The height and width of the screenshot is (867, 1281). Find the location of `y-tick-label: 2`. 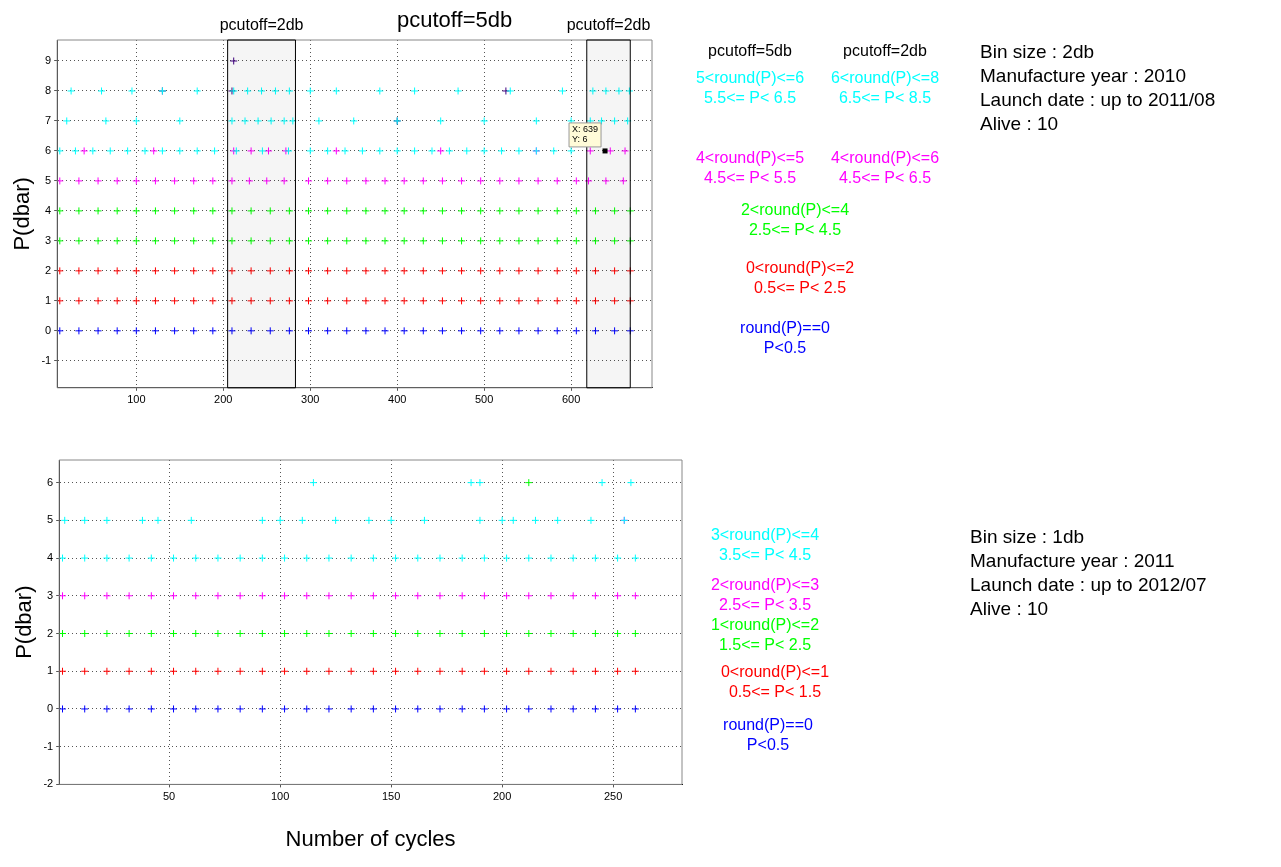

y-tick-label: 2 is located at coordinates (48, 269).